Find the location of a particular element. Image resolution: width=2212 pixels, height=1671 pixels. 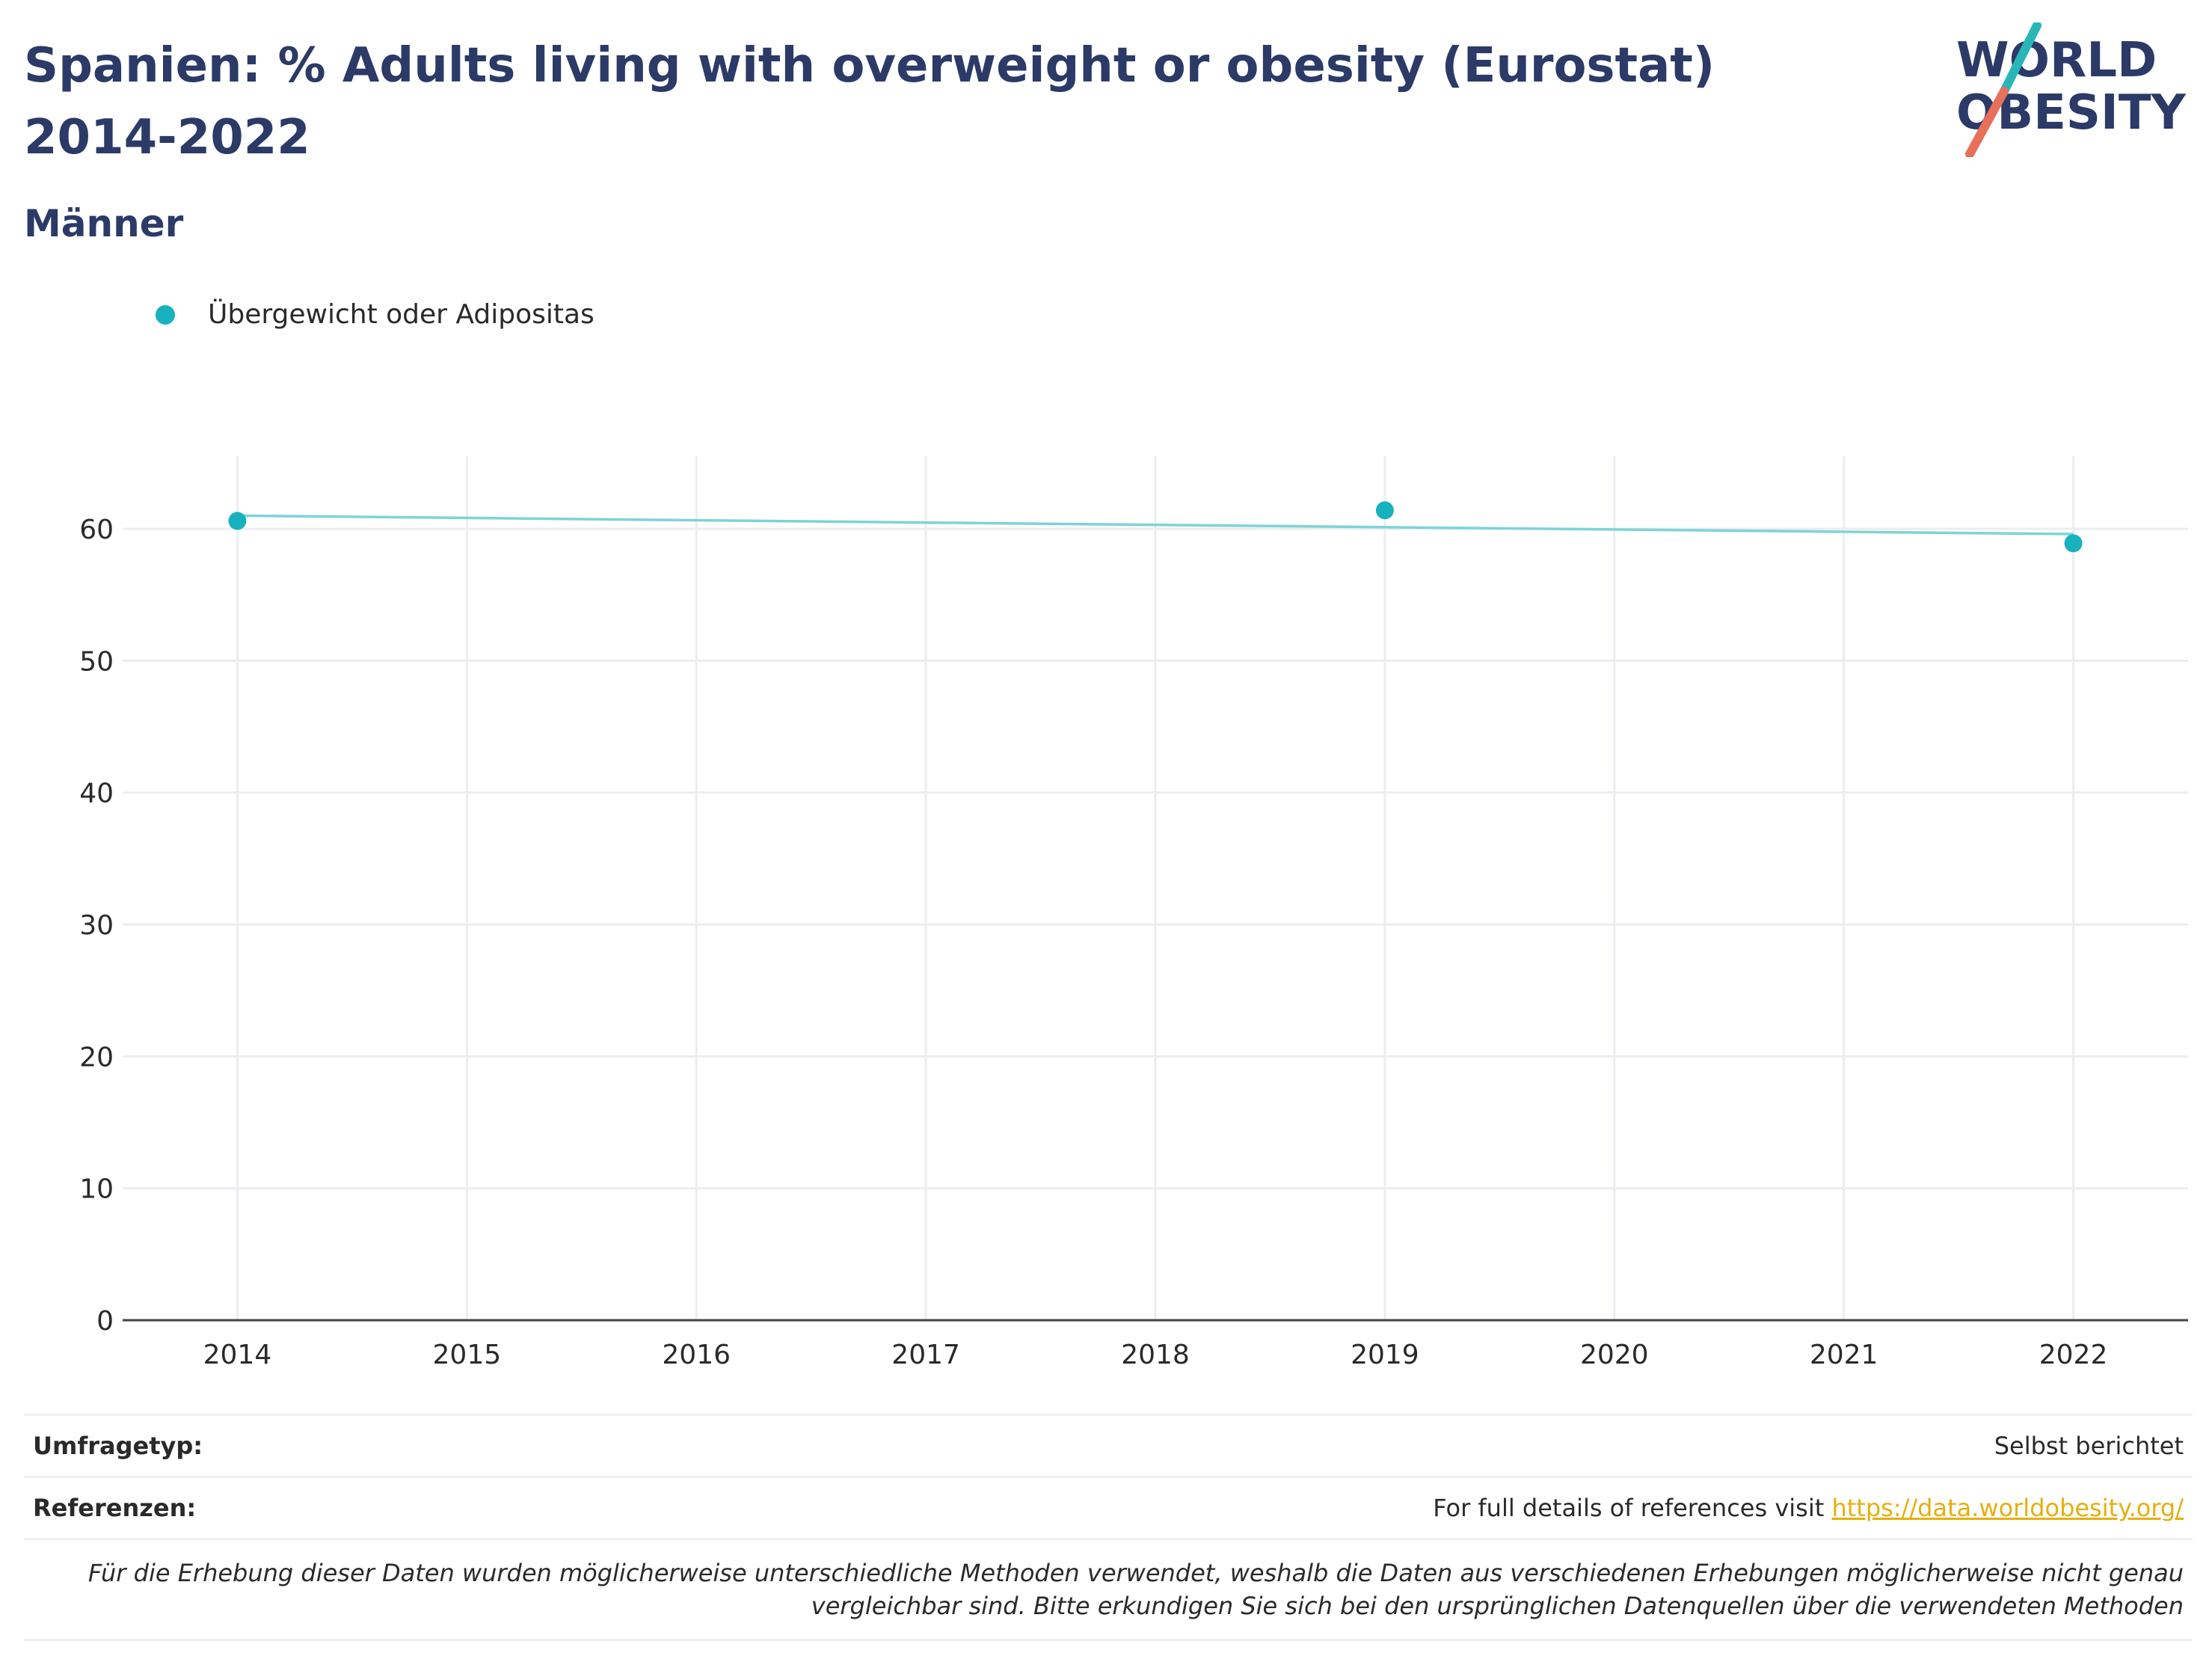

references-text: For full details of references visit is located at coordinates (1632, 1508).